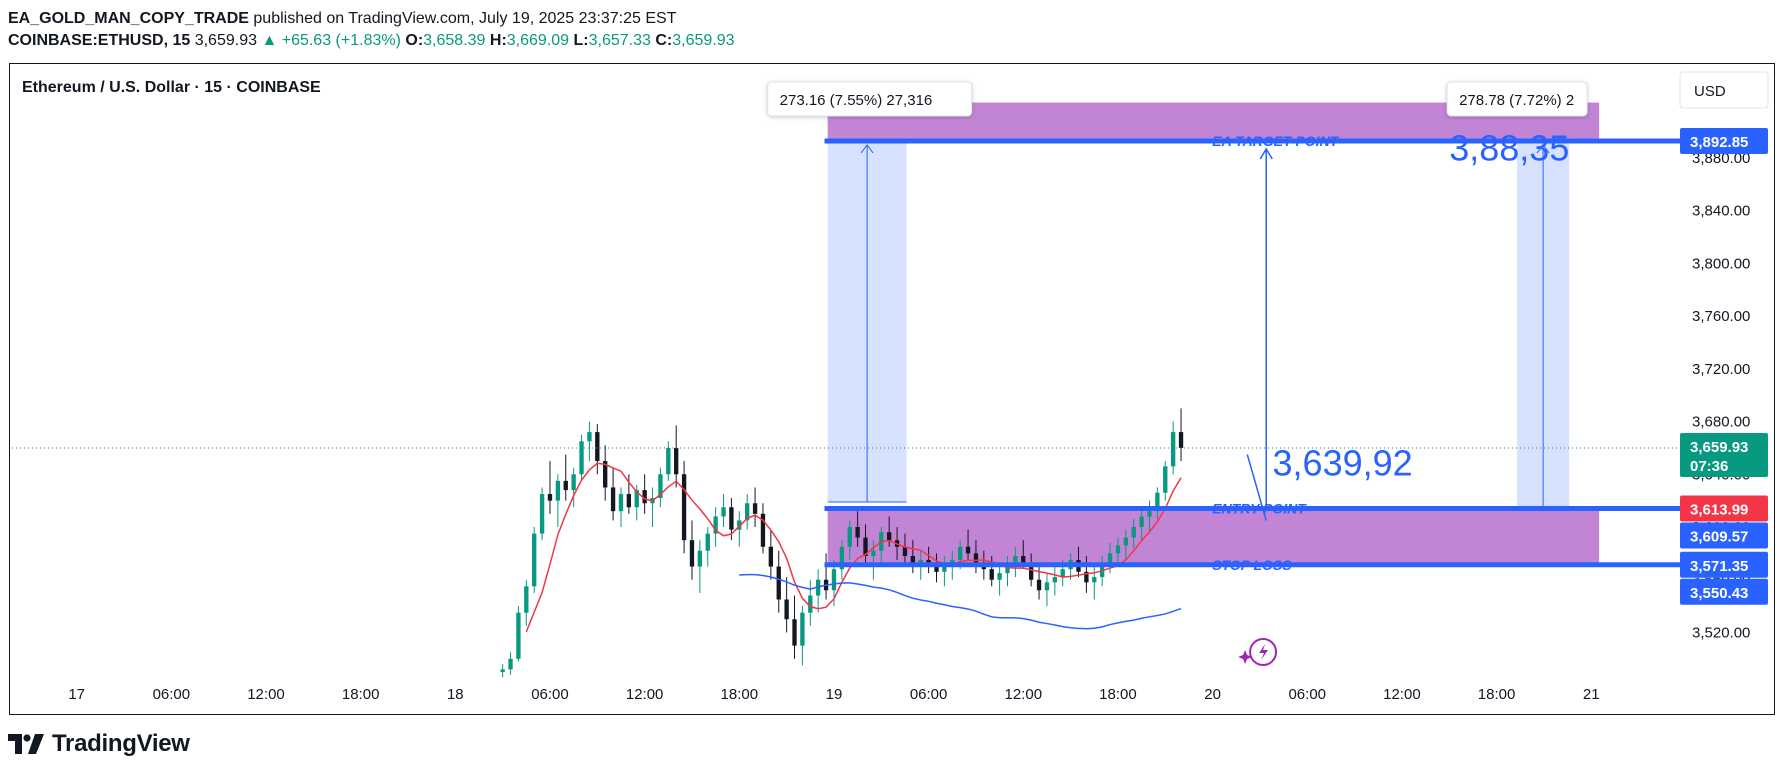 This screenshot has width=1785, height=770. I want to click on x-tick-label: 06:00, so click(1307, 694).